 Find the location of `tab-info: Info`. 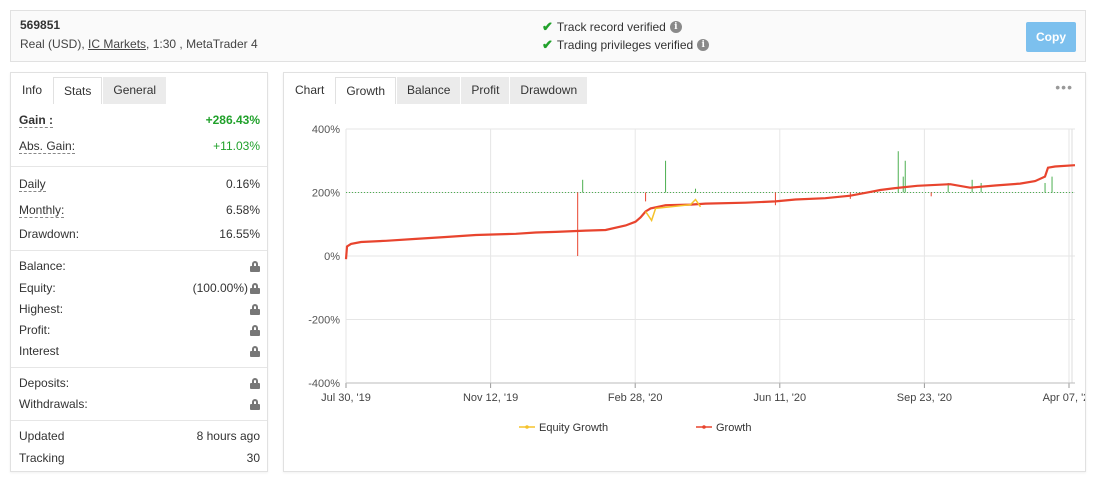

tab-info: Info is located at coordinates (32, 90).